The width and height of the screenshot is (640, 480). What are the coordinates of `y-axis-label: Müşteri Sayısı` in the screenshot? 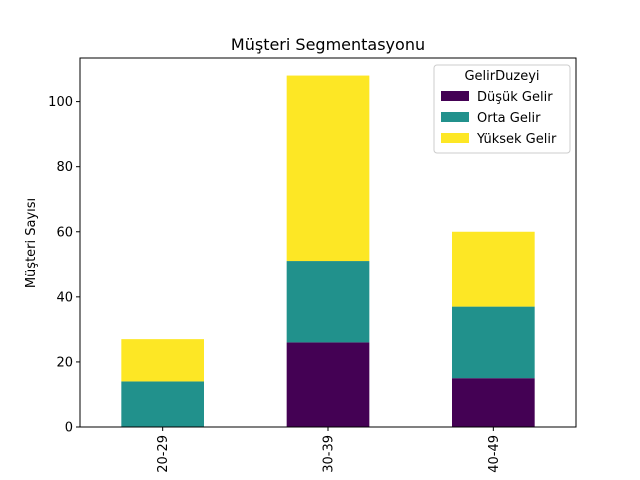 It's located at (31, 243).